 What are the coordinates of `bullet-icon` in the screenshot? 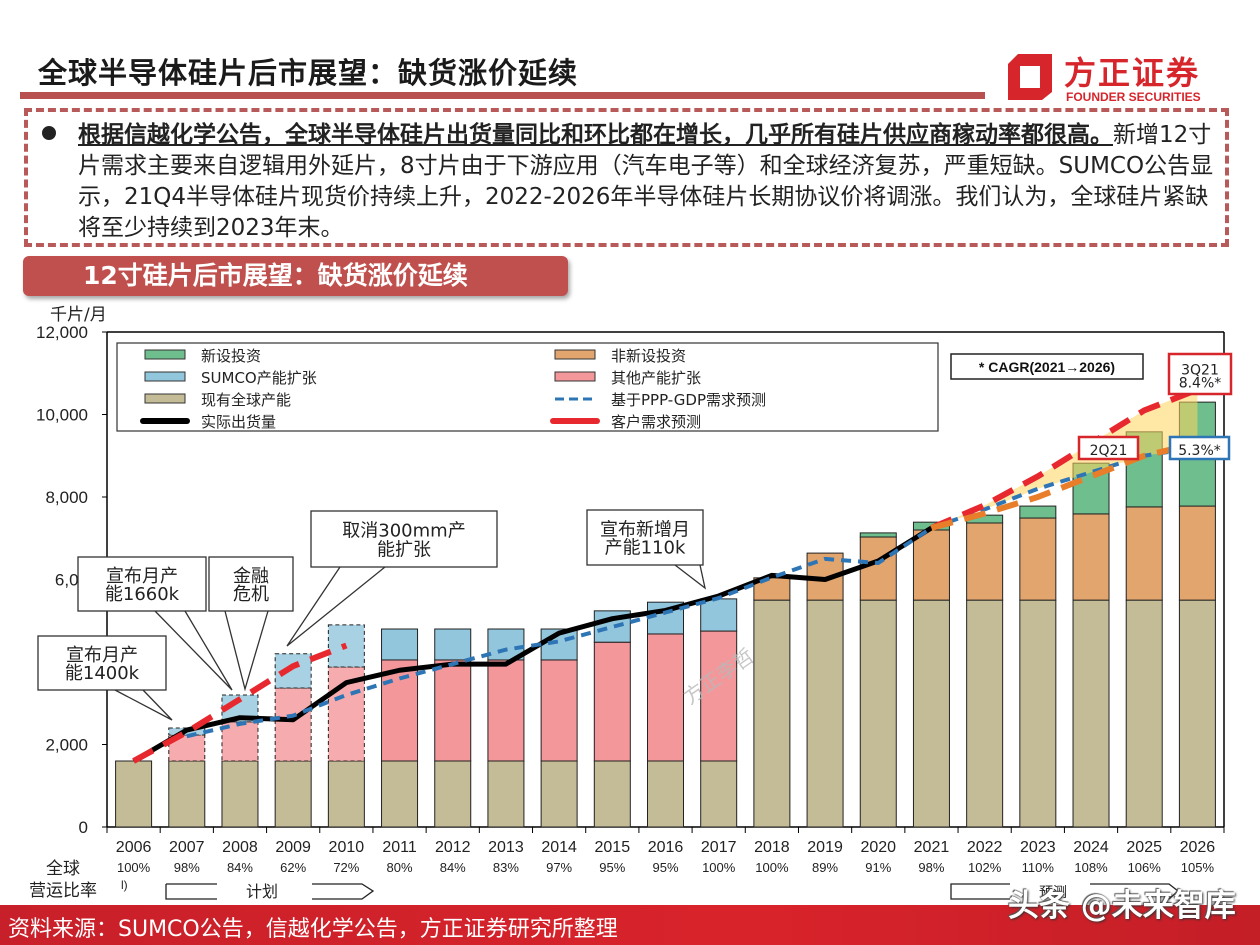 It's located at (49, 133).